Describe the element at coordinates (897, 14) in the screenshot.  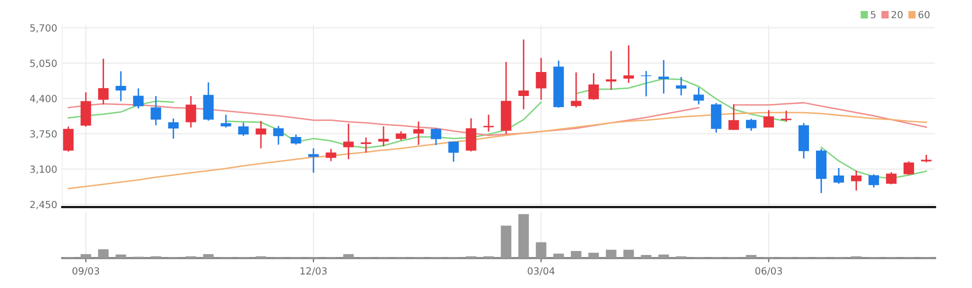
I see `legend-label: 20` at that location.